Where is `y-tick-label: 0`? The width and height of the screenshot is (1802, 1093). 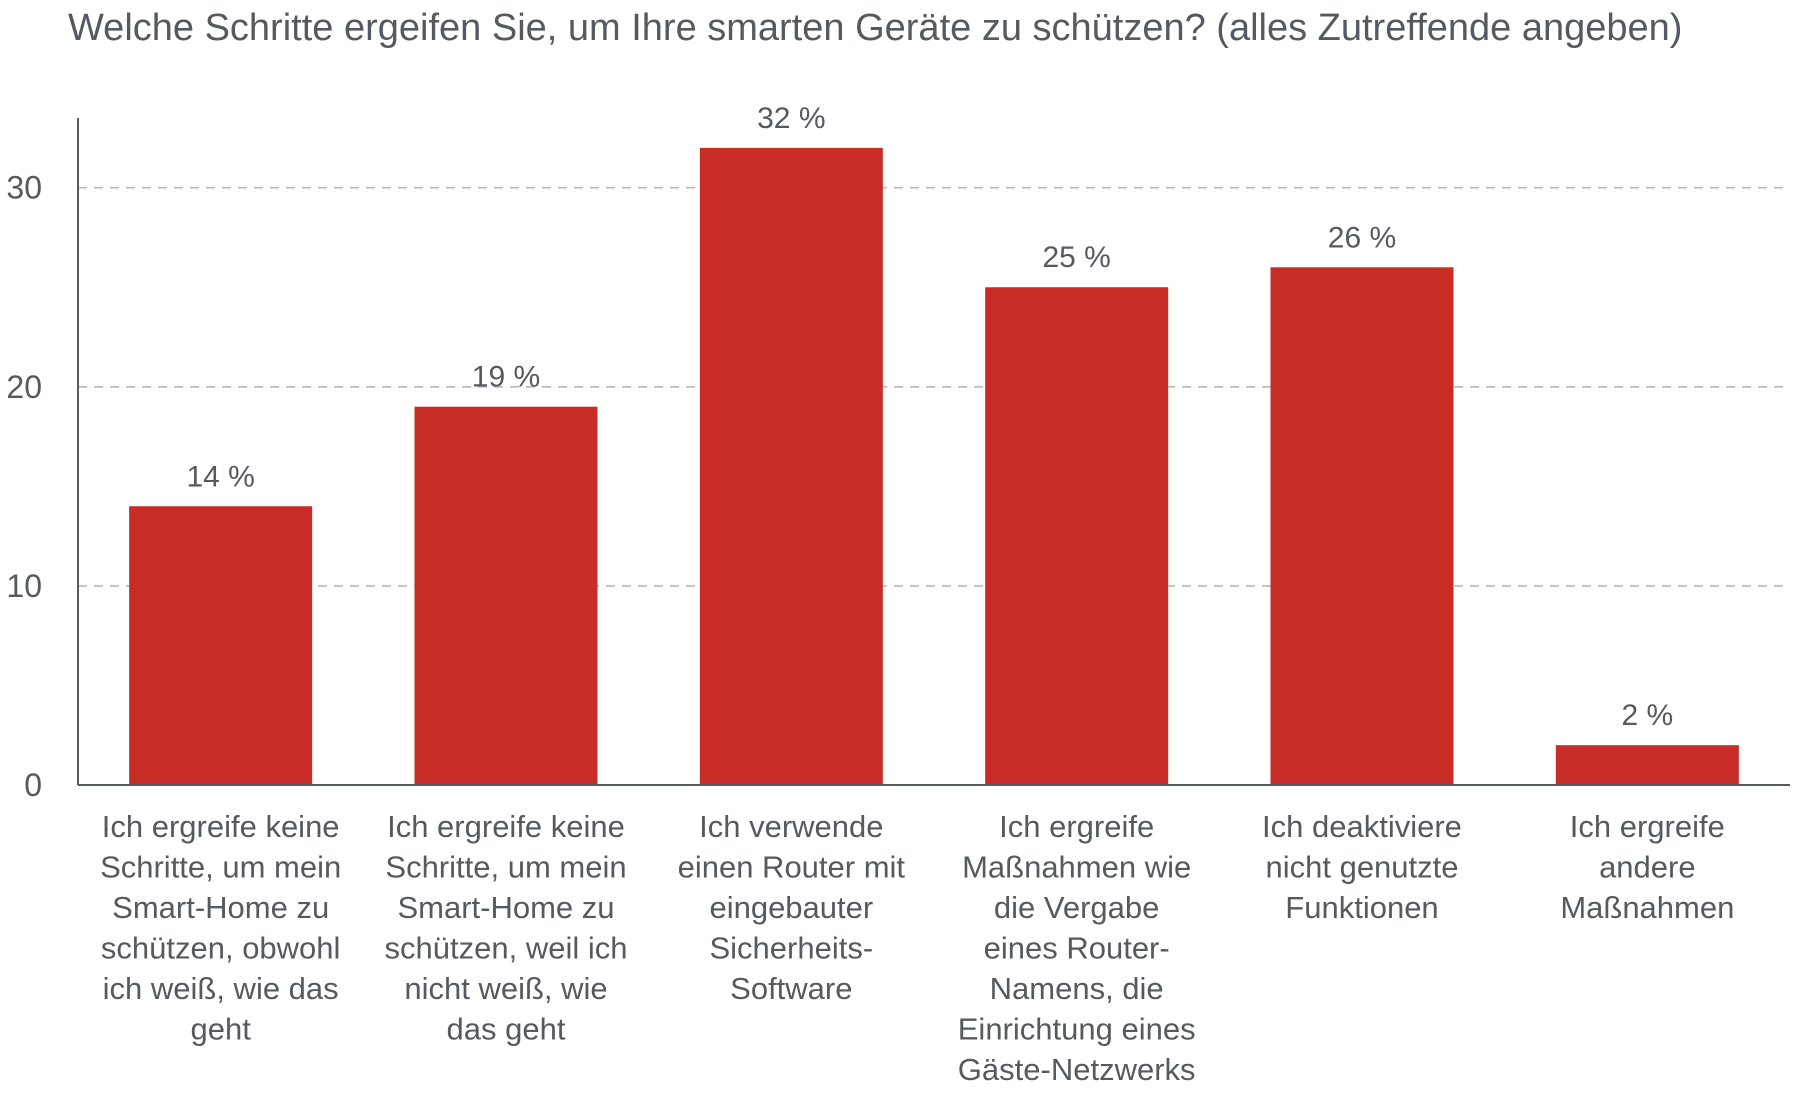
y-tick-label: 0 is located at coordinates (33, 785).